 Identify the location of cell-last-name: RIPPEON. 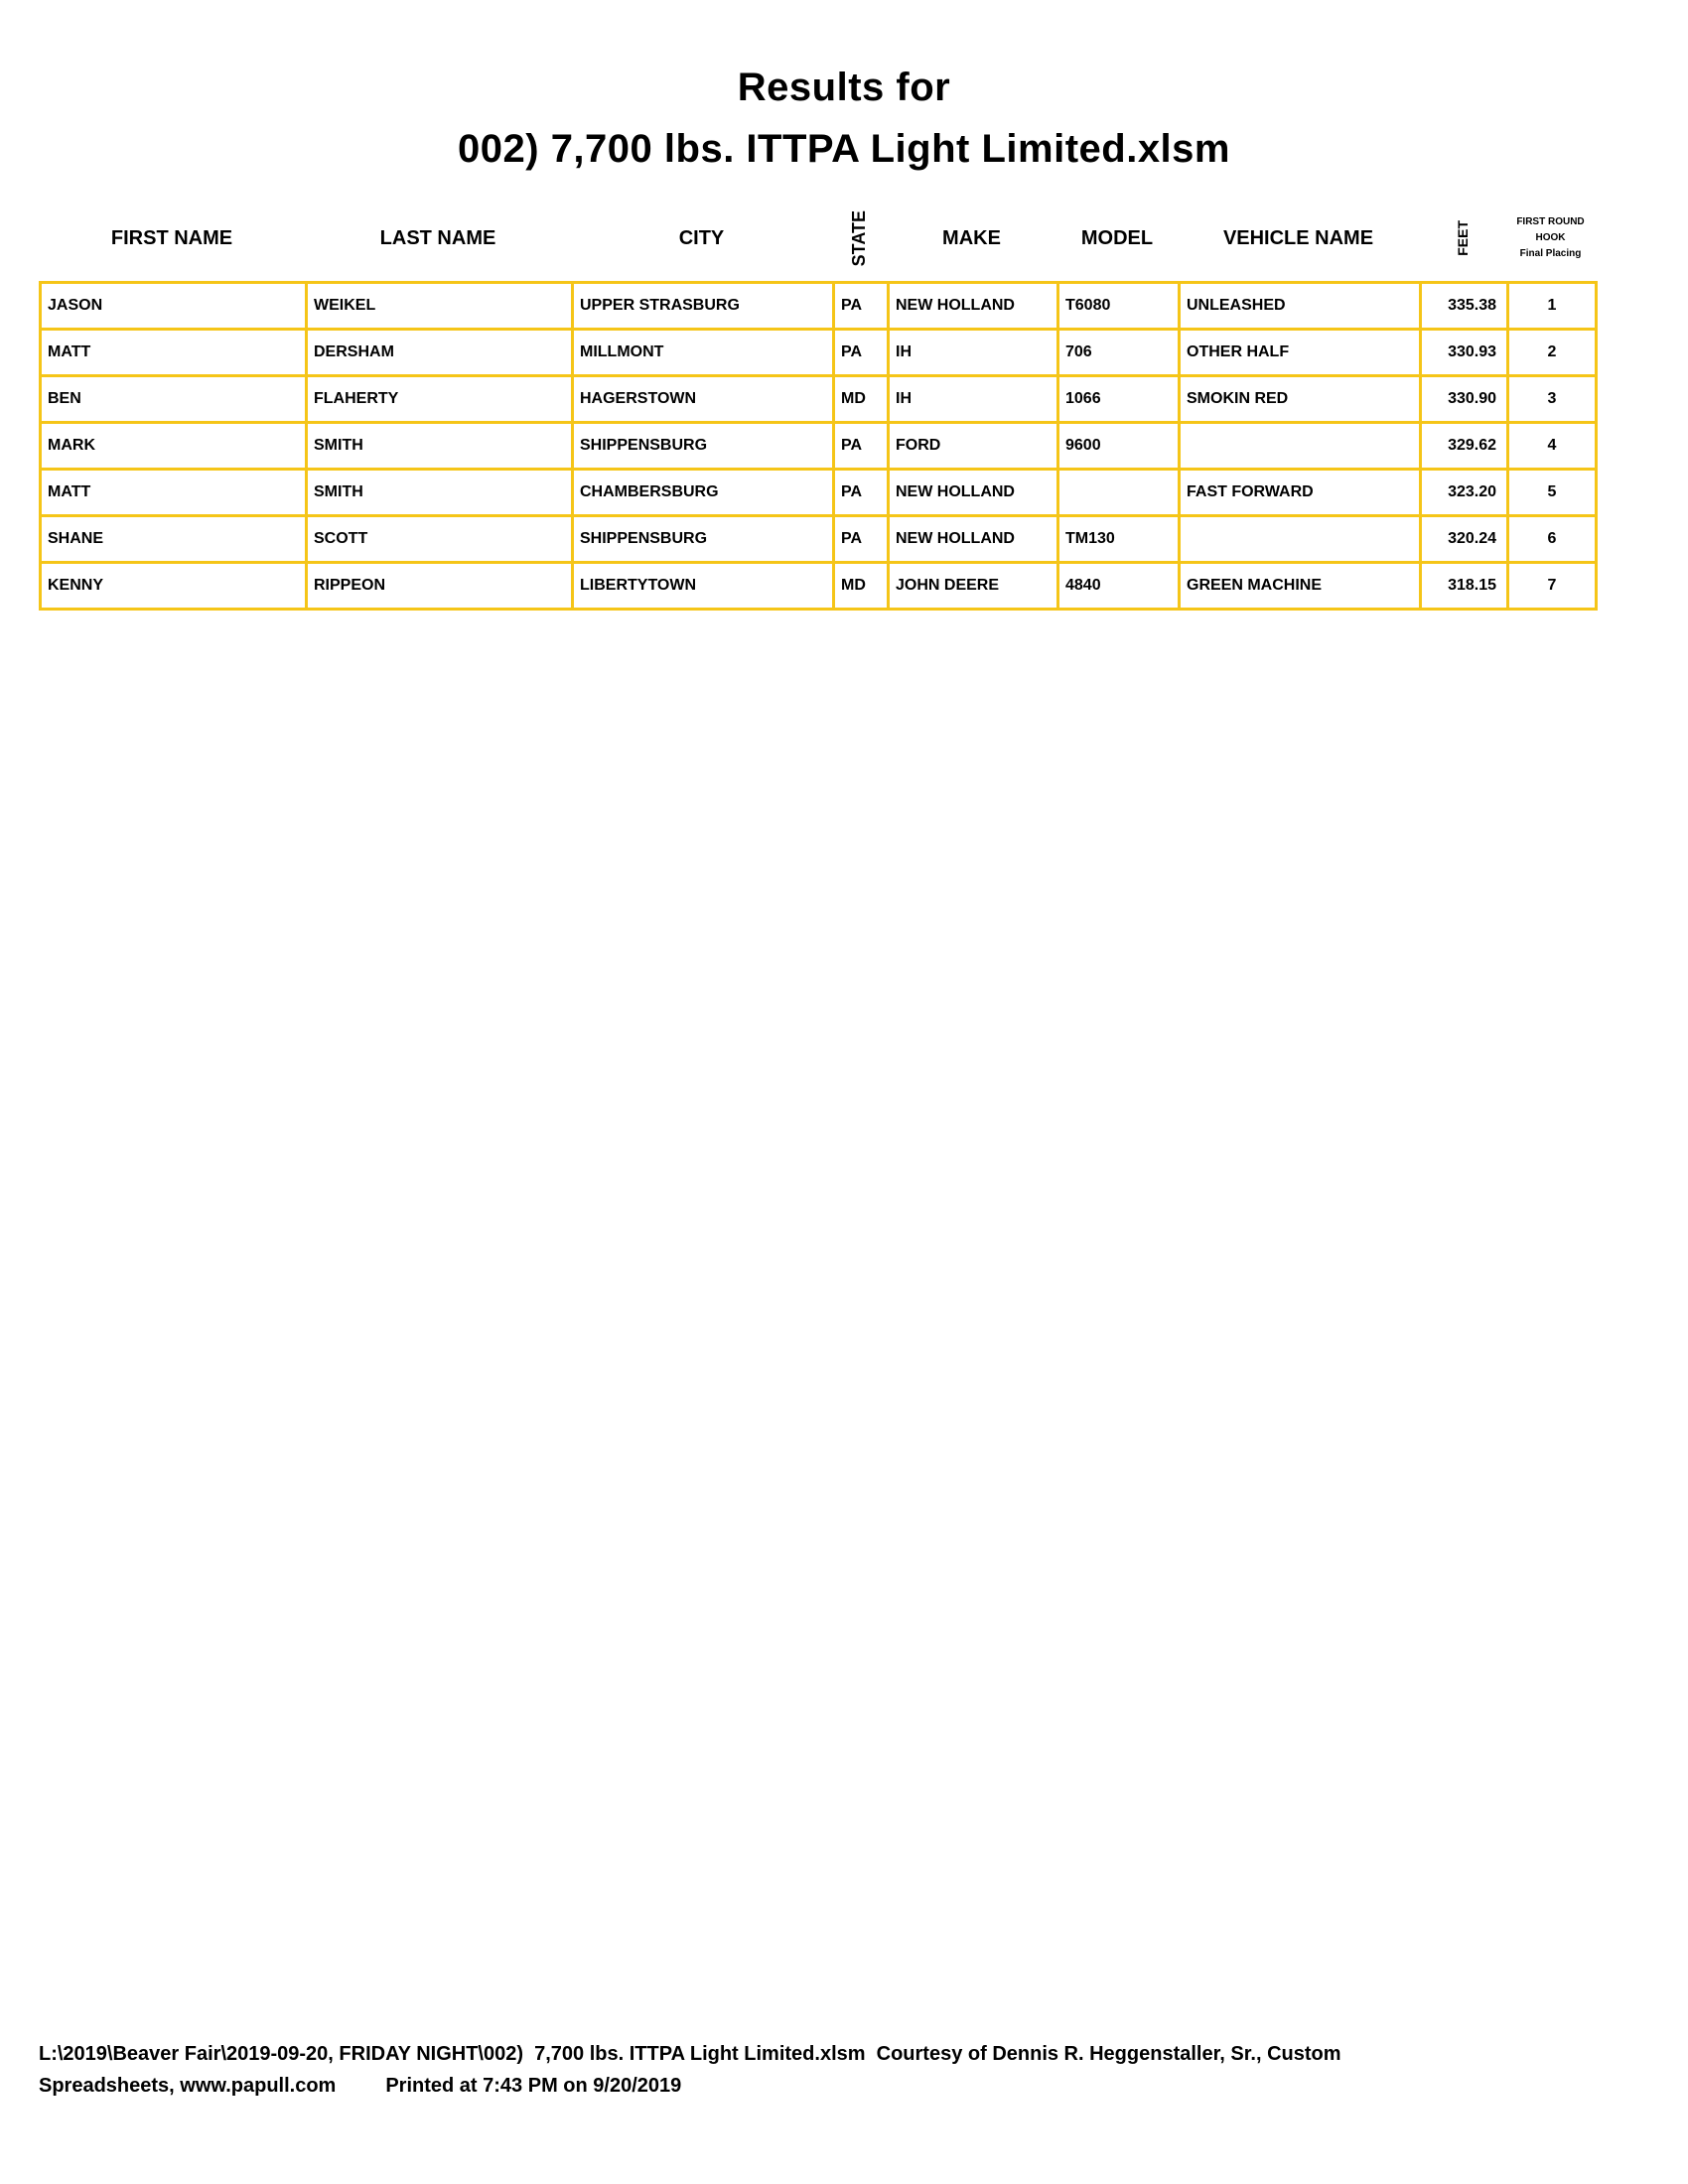
(439, 586).